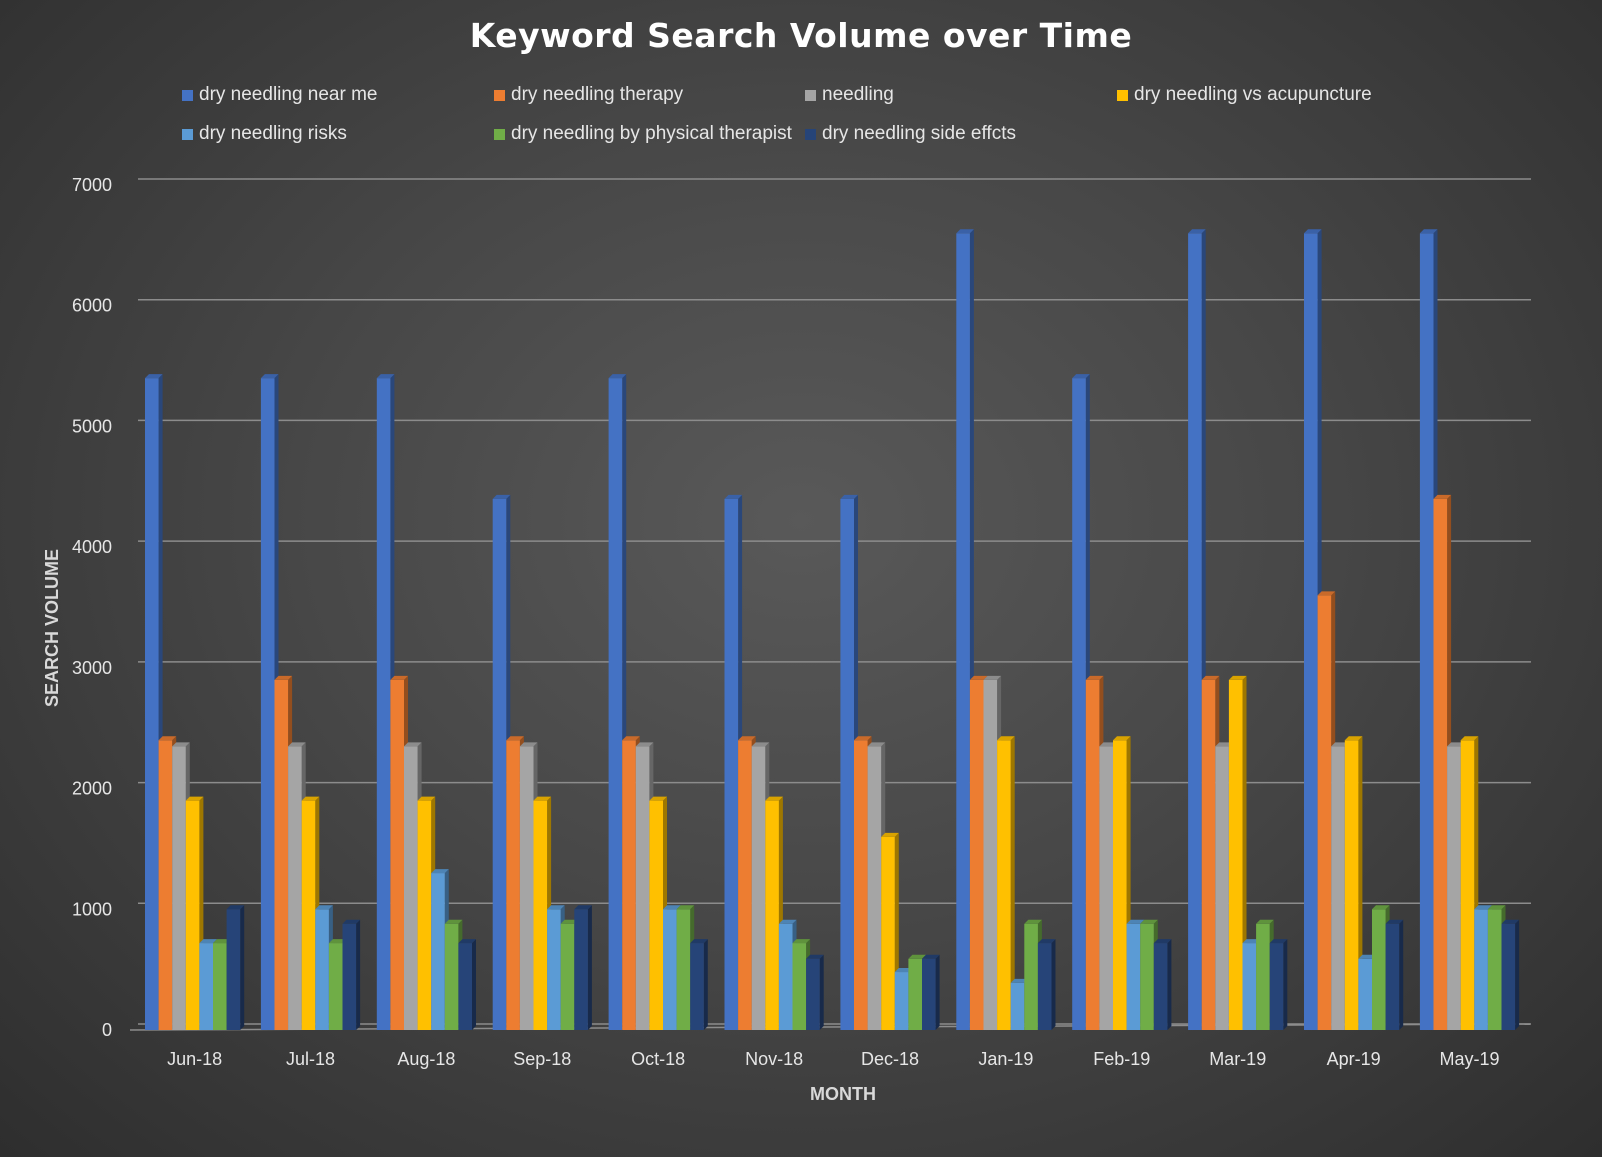 The image size is (1602, 1157). I want to click on x-tick-label: Jan-19, so click(1005, 1059).